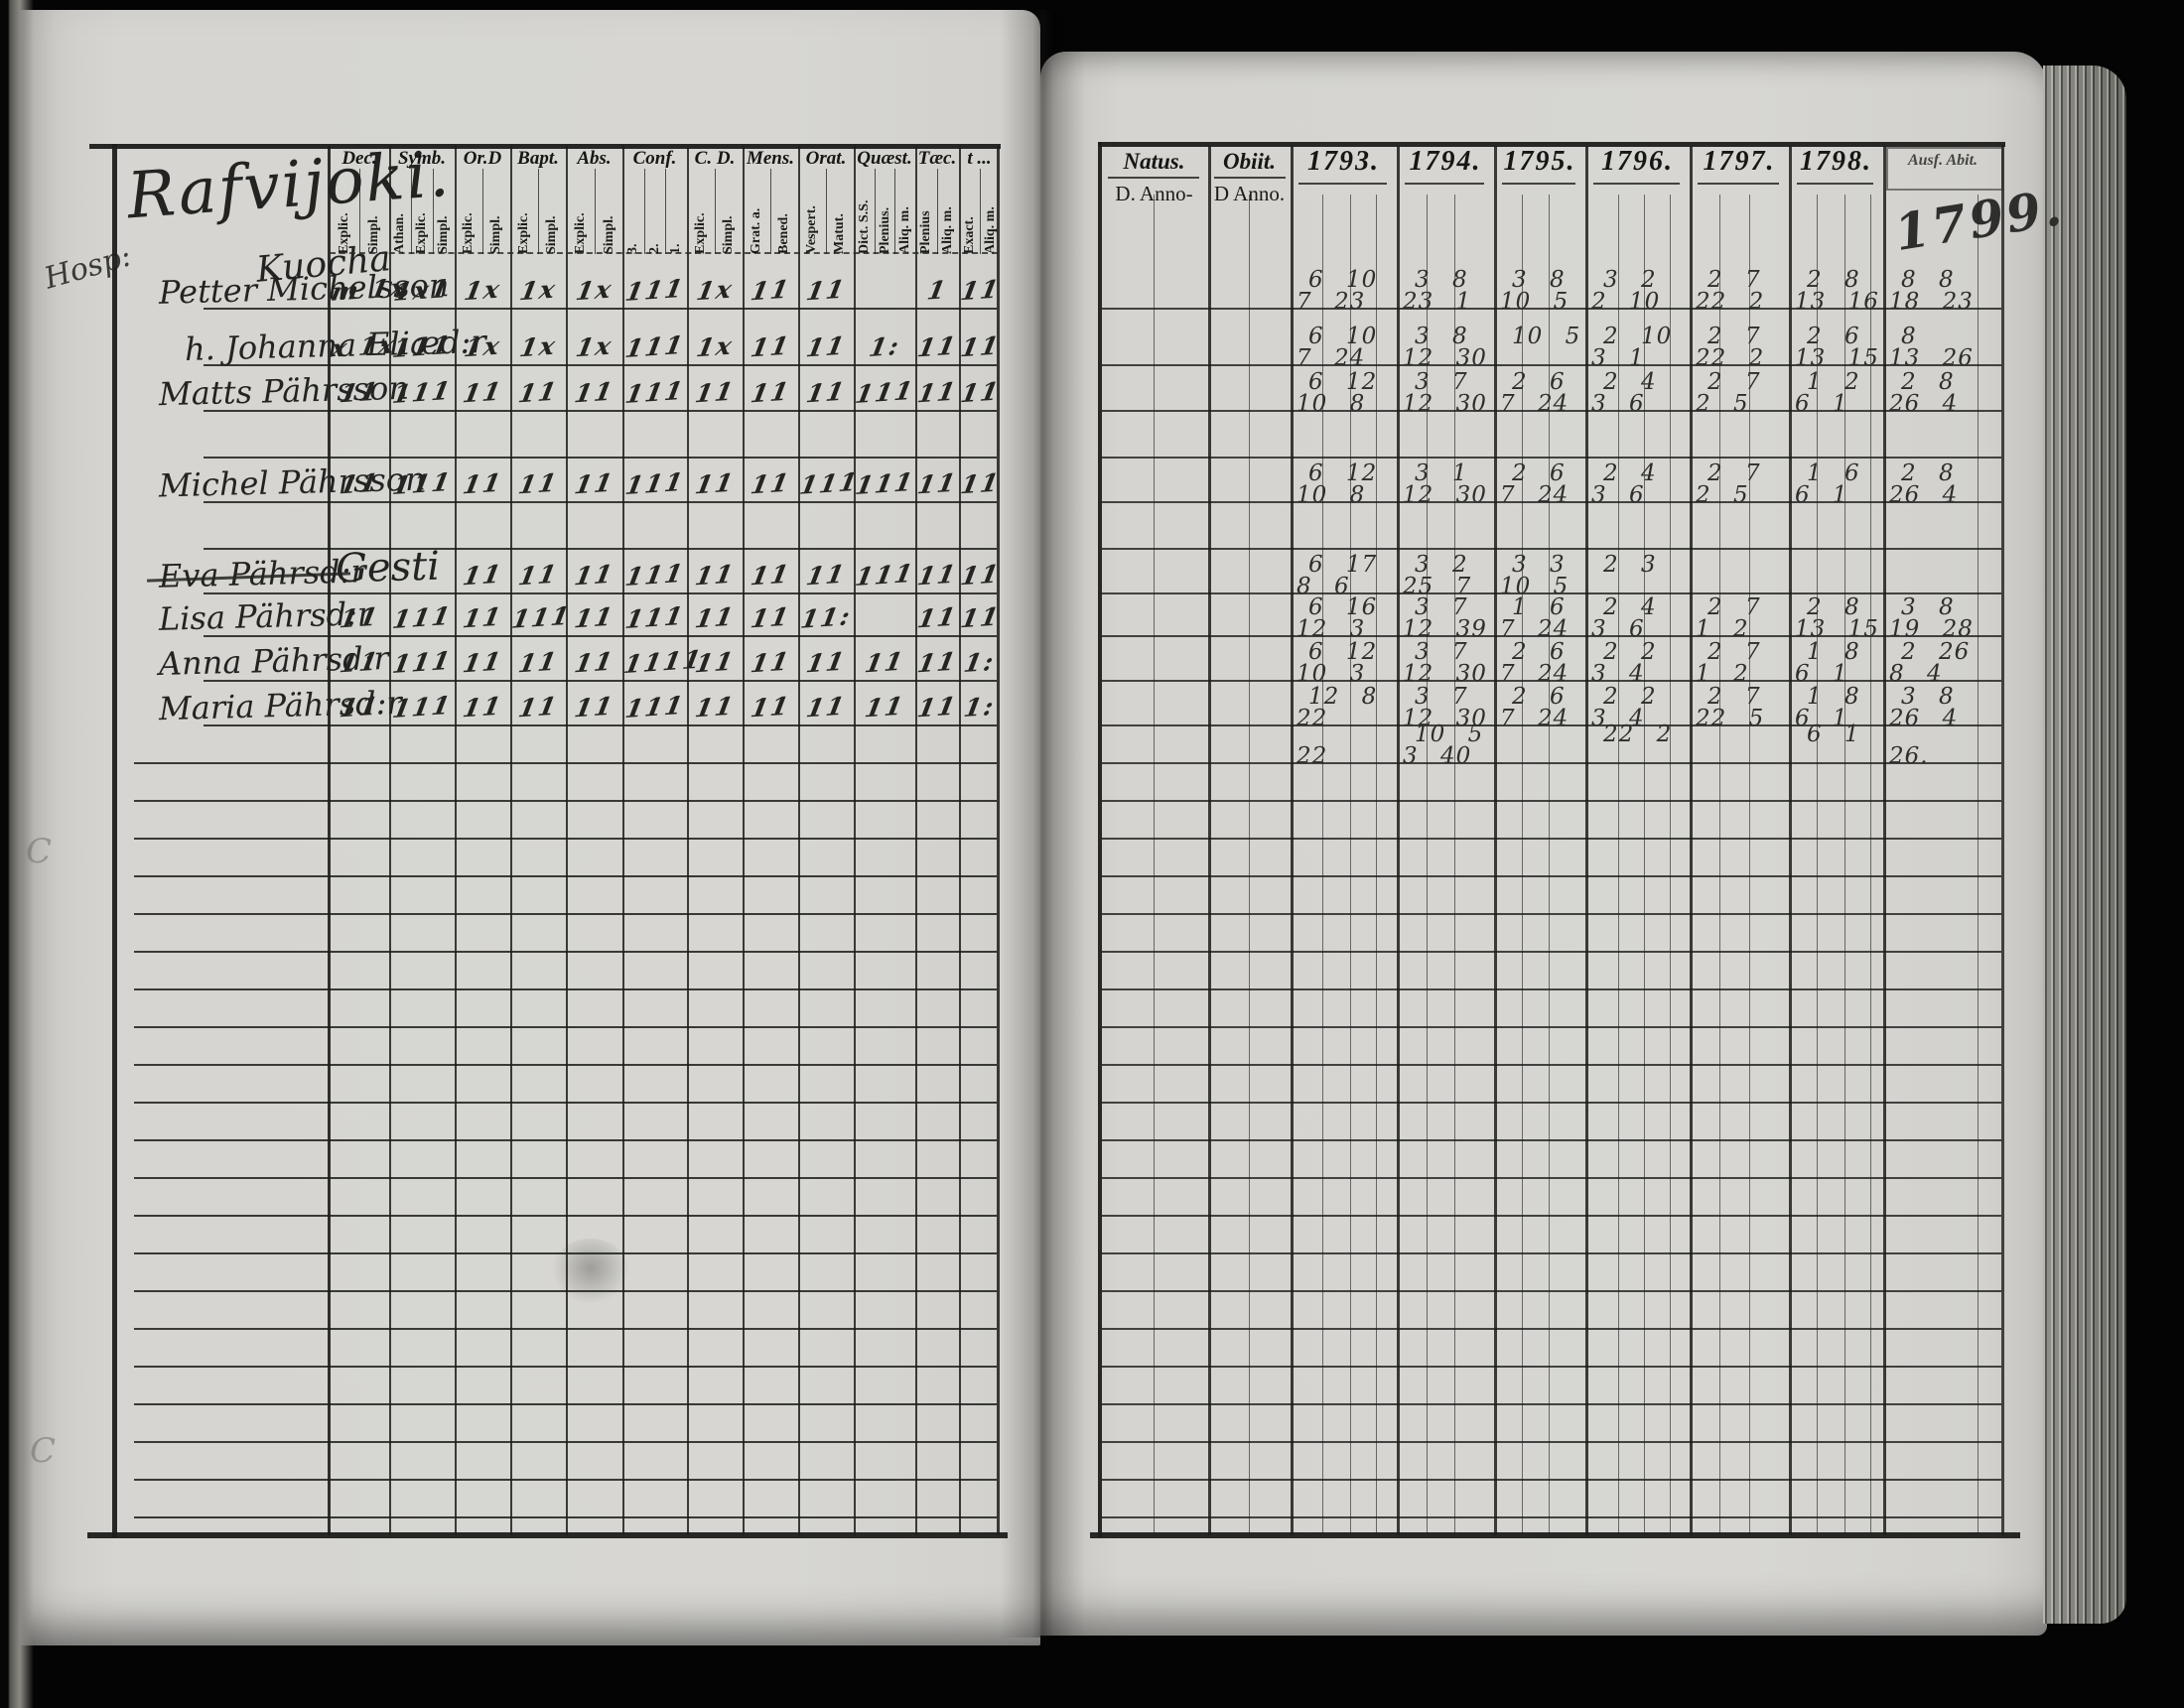 Image resolution: width=2184 pixels, height=1708 pixels. What do you see at coordinates (715, 159) in the screenshot?
I see `column-header: C. D.` at bounding box center [715, 159].